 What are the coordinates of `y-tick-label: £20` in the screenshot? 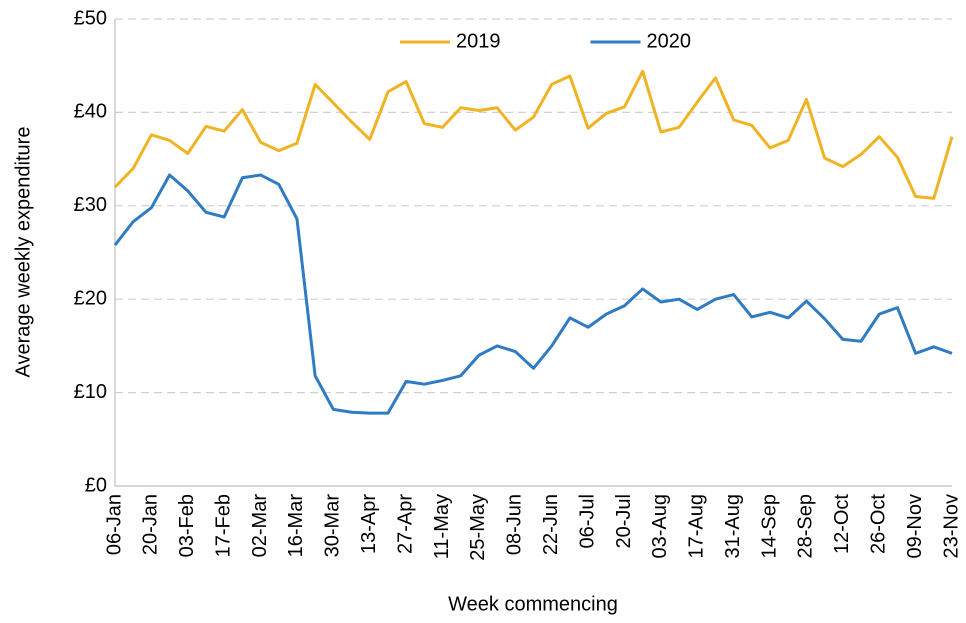 It's located at (90, 298).